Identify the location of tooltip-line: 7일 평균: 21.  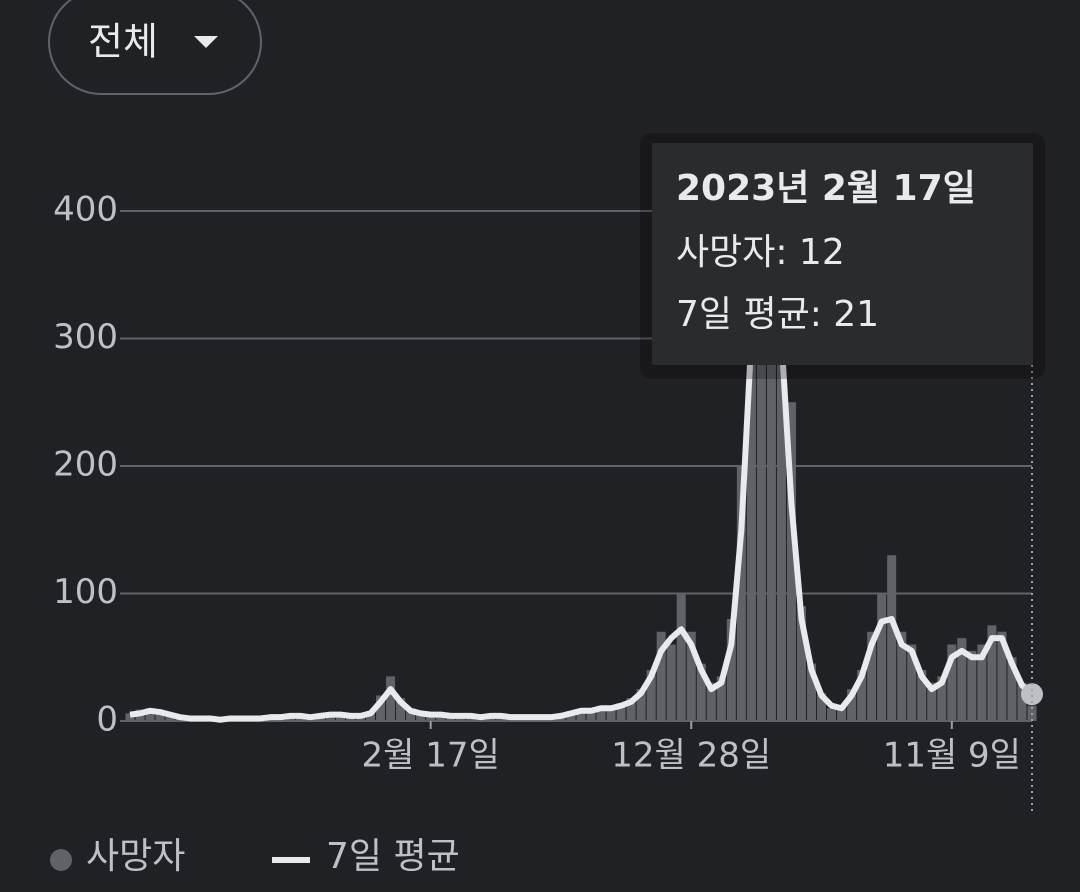
(777, 314).